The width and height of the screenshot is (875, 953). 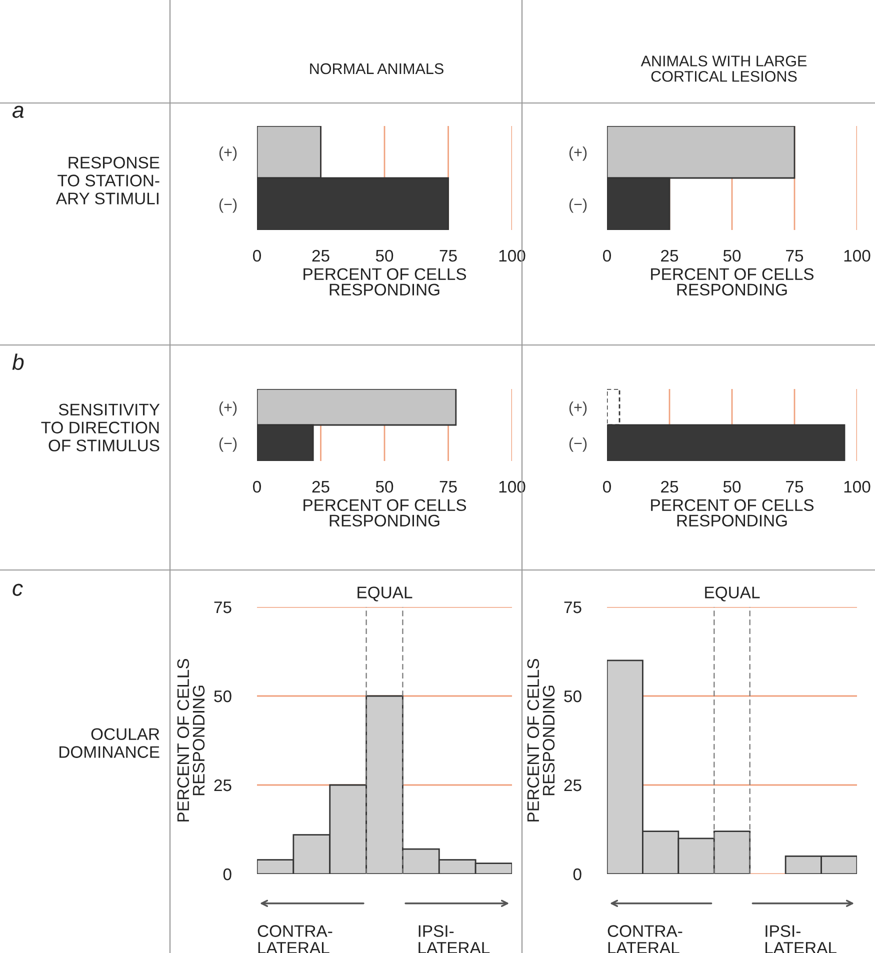 What do you see at coordinates (377, 68) in the screenshot?
I see `chart-title: NORMAL ANIMALS` at bounding box center [377, 68].